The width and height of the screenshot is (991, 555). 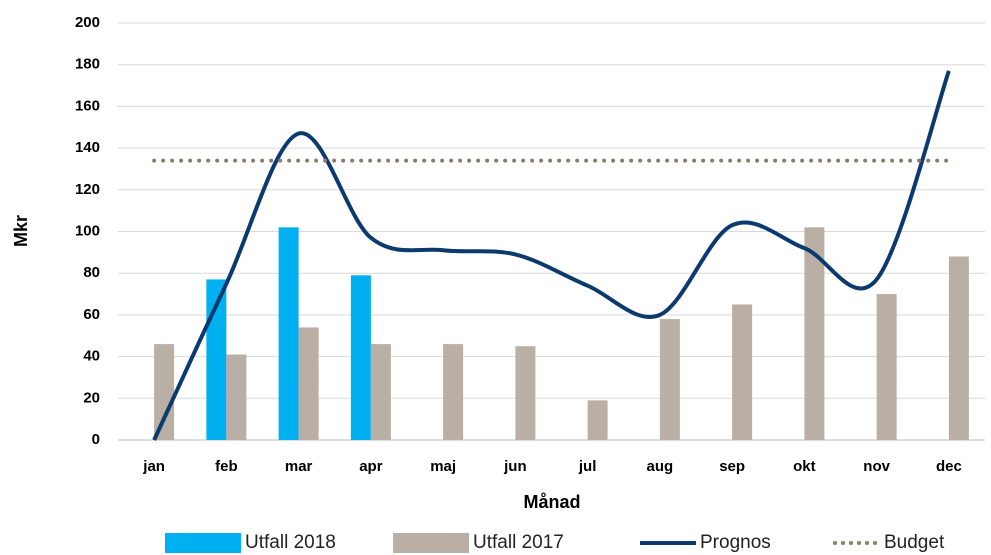 What do you see at coordinates (91, 272) in the screenshot?
I see `y-tick-label: 80` at bounding box center [91, 272].